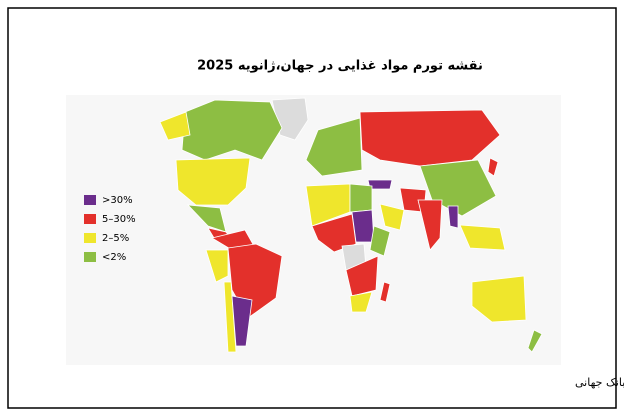 The width and height of the screenshot is (624, 417). I want to click on southeast-asia, so click(482, 237).